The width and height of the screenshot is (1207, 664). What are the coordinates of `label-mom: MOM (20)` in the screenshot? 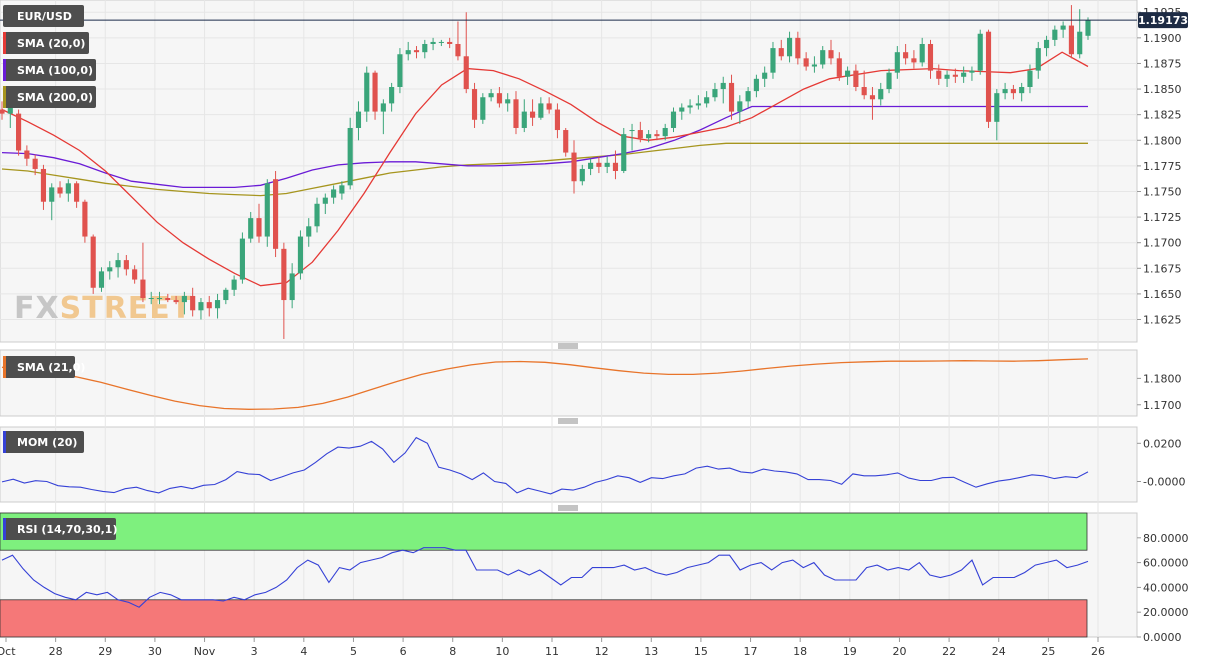 It's located at (43, 442).